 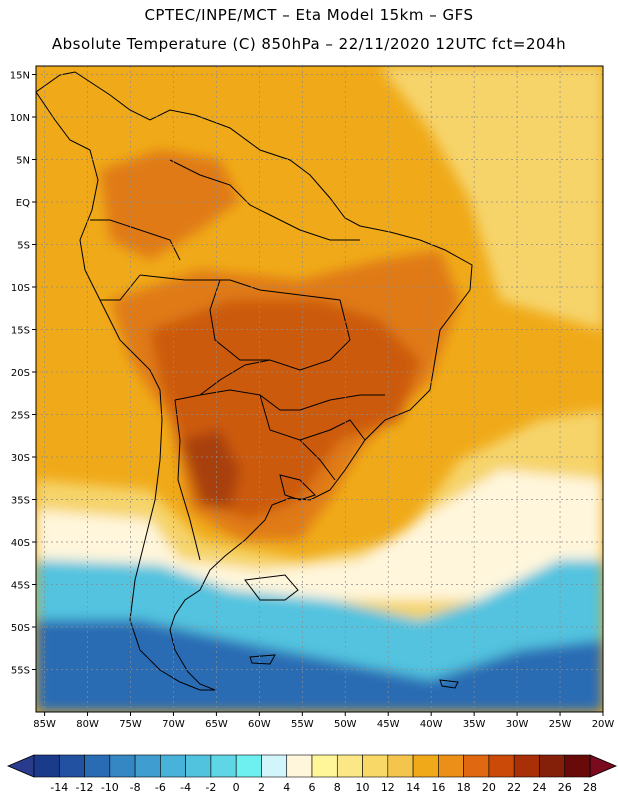 What do you see at coordinates (20, 628) in the screenshot?
I see `lat-tick-label: 50S` at bounding box center [20, 628].